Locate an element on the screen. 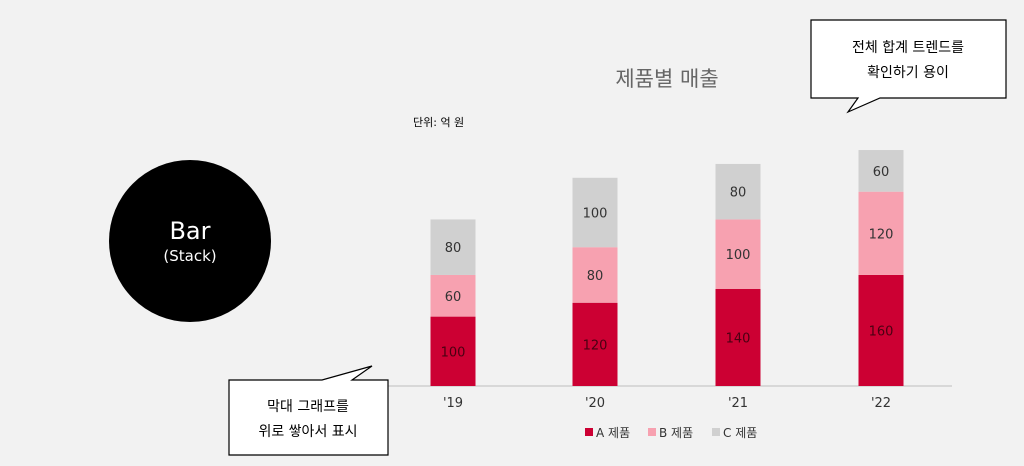 Image resolution: width=1024 pixels, height=466 pixels. callout-bottom-line-1: 막대 그래프를 is located at coordinates (308, 407).